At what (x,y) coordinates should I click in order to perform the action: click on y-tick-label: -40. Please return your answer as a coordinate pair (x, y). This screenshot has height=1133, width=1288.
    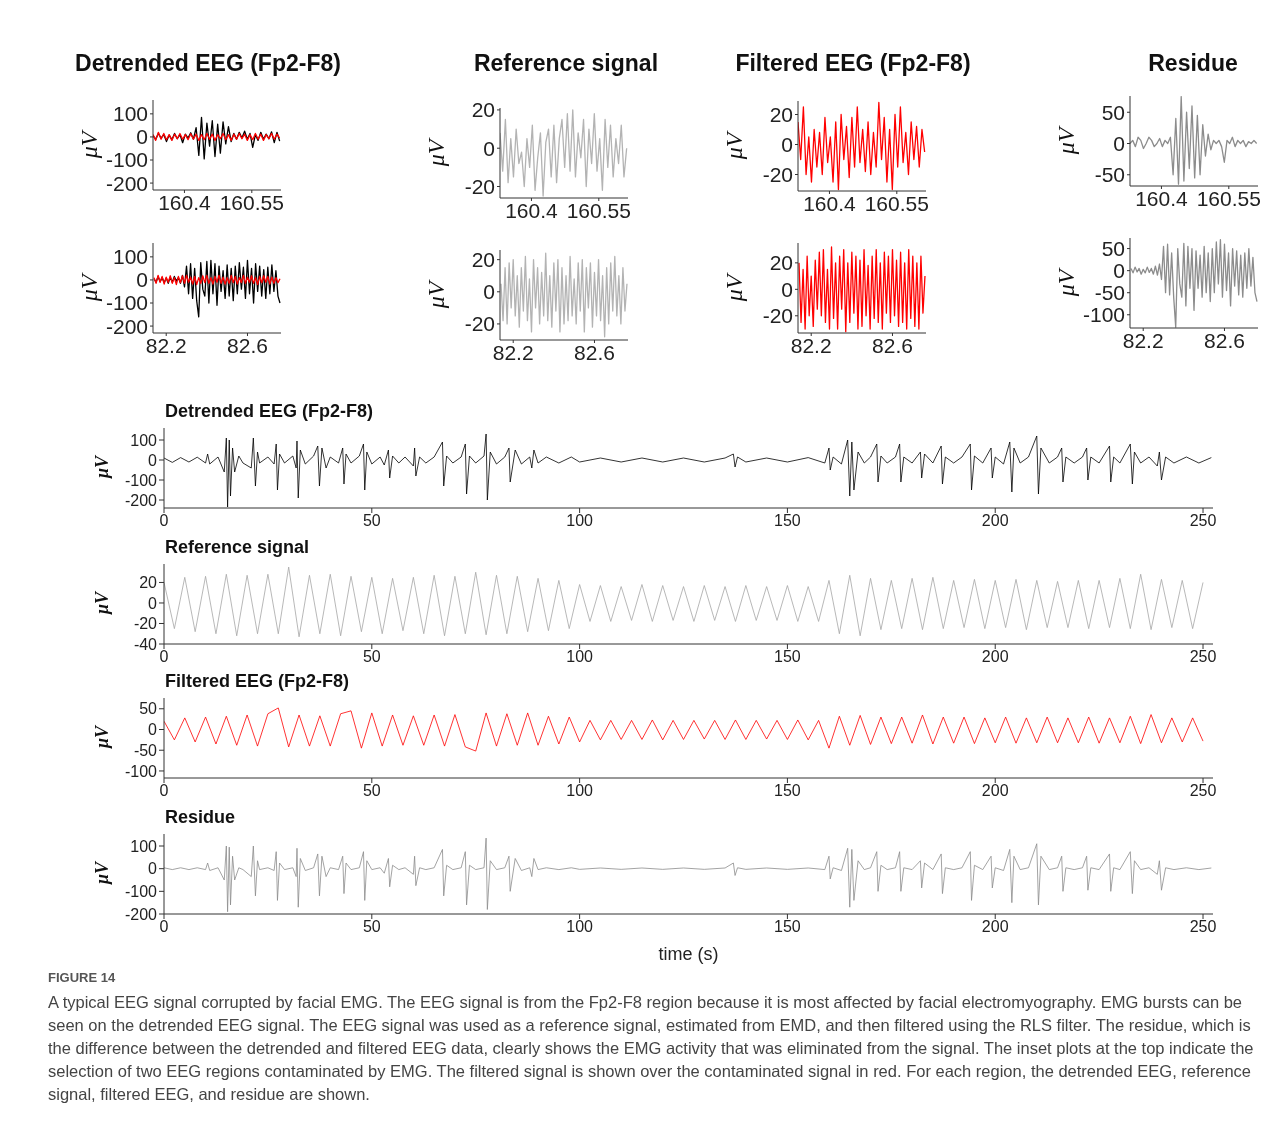
    Looking at the image, I should click on (145, 644).